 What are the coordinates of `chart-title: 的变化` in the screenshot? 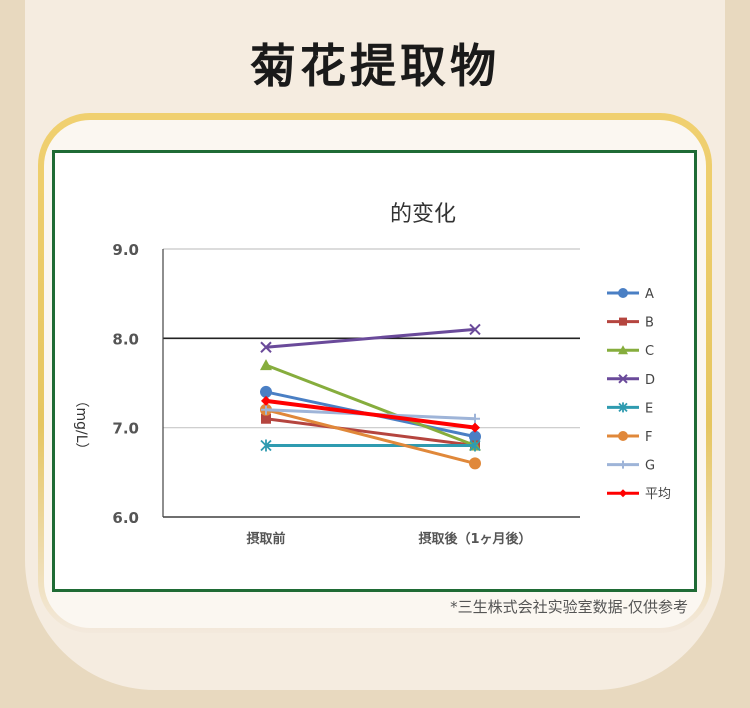 It's located at (423, 214).